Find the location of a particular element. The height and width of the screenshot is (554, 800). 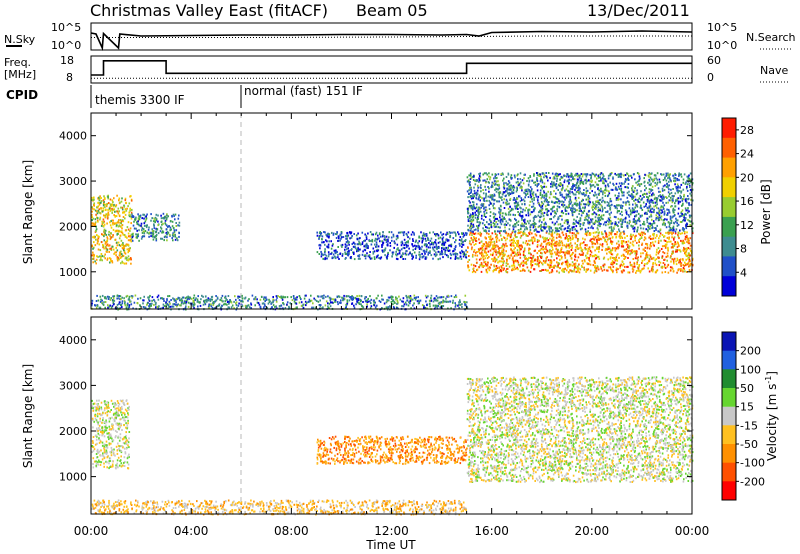

noise-panel-frame is located at coordinates (391, 36).